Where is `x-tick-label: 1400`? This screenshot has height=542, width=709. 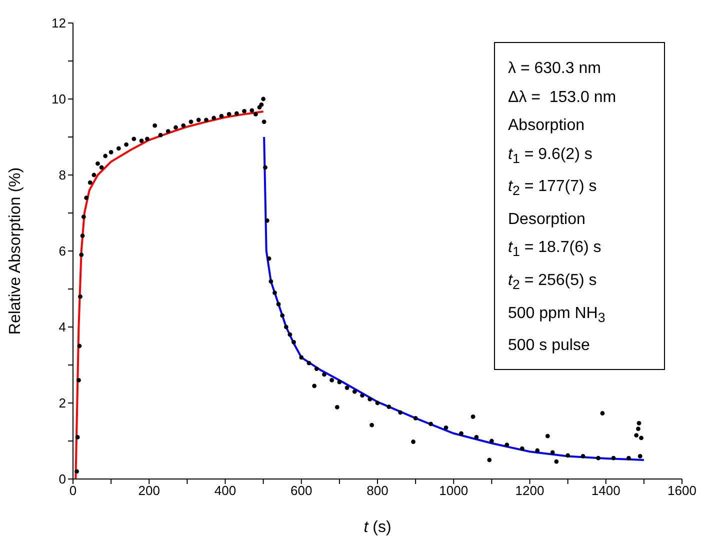 x-tick-label: 1400 is located at coordinates (605, 490).